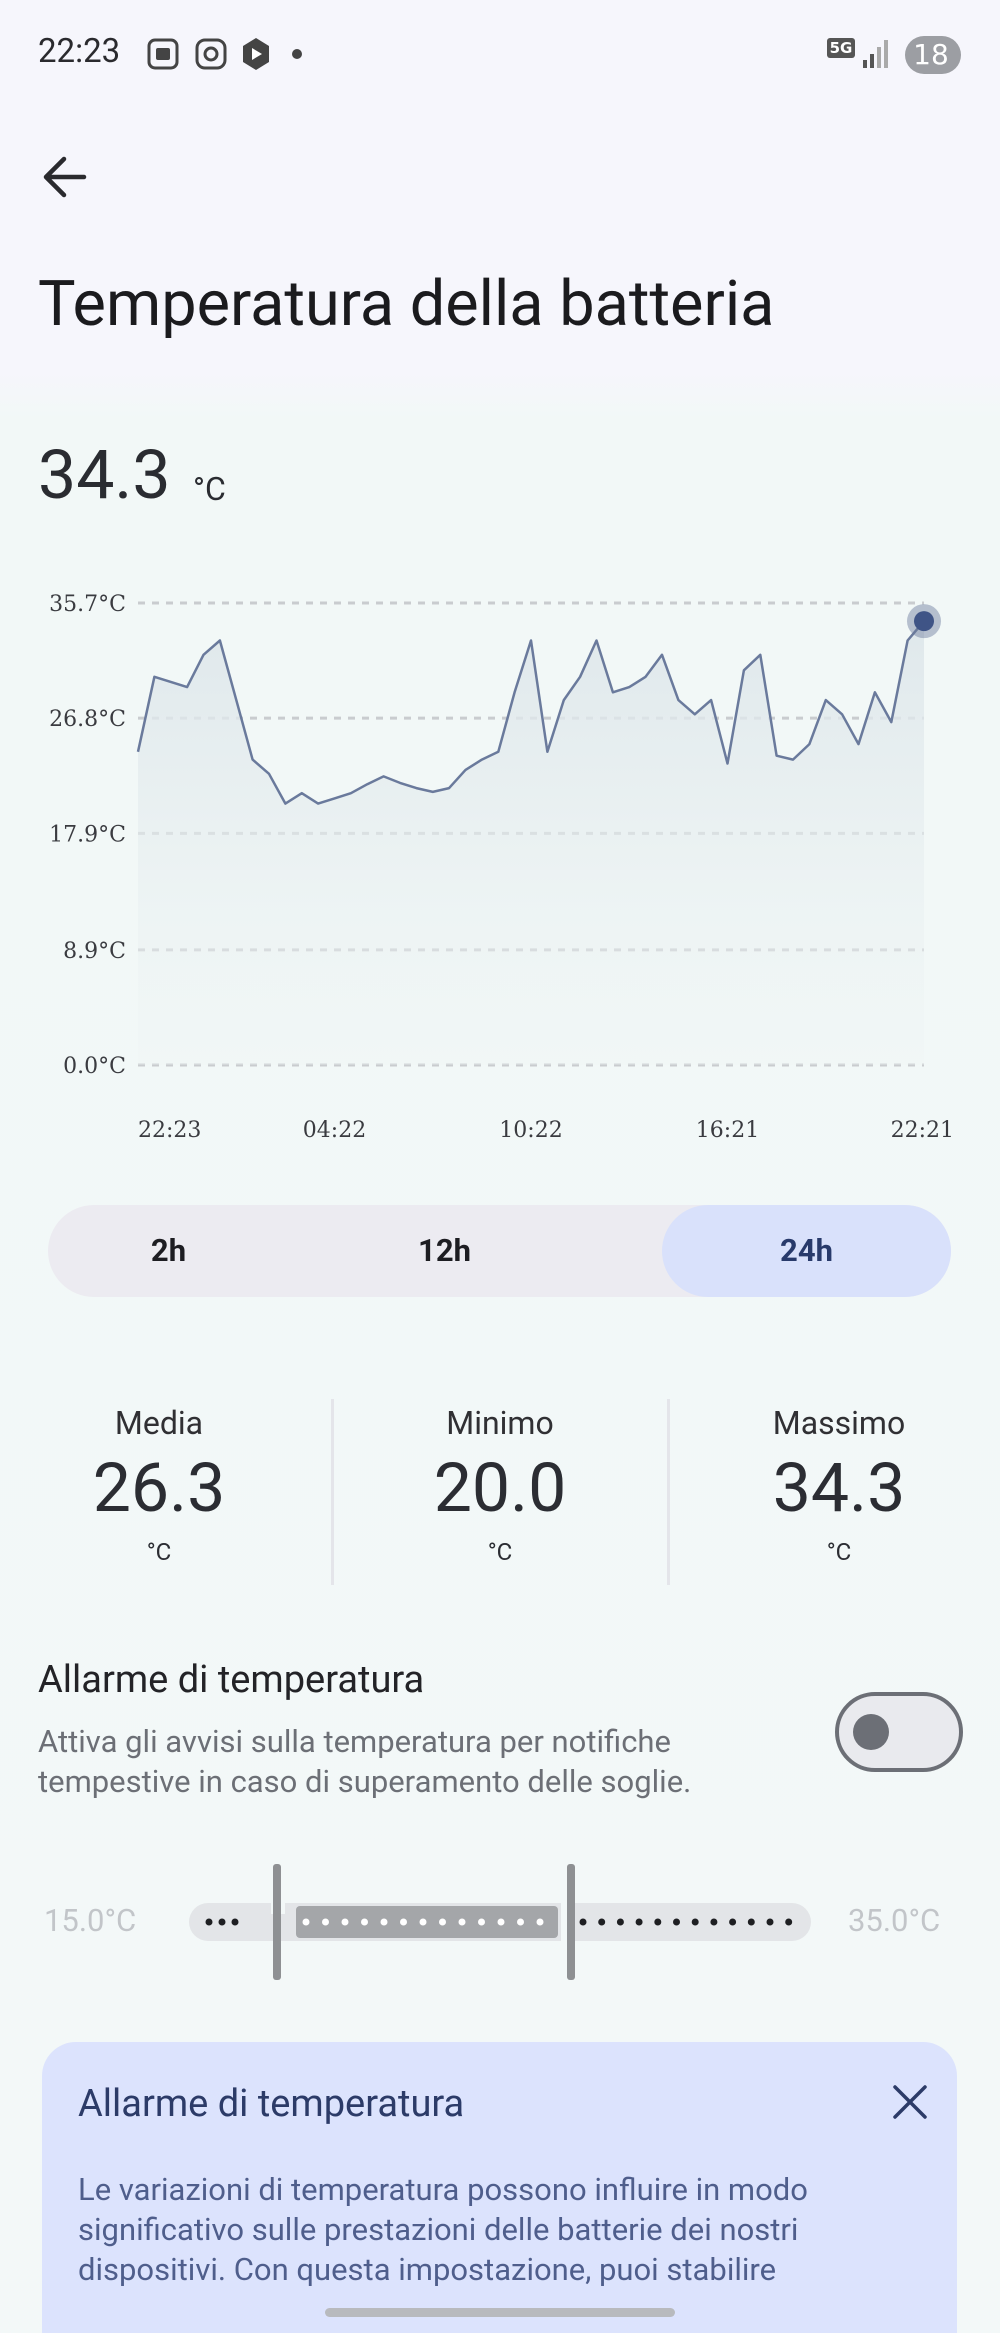  Describe the element at coordinates (168, 1250) in the screenshot. I see `range-tab: 2h` at that location.